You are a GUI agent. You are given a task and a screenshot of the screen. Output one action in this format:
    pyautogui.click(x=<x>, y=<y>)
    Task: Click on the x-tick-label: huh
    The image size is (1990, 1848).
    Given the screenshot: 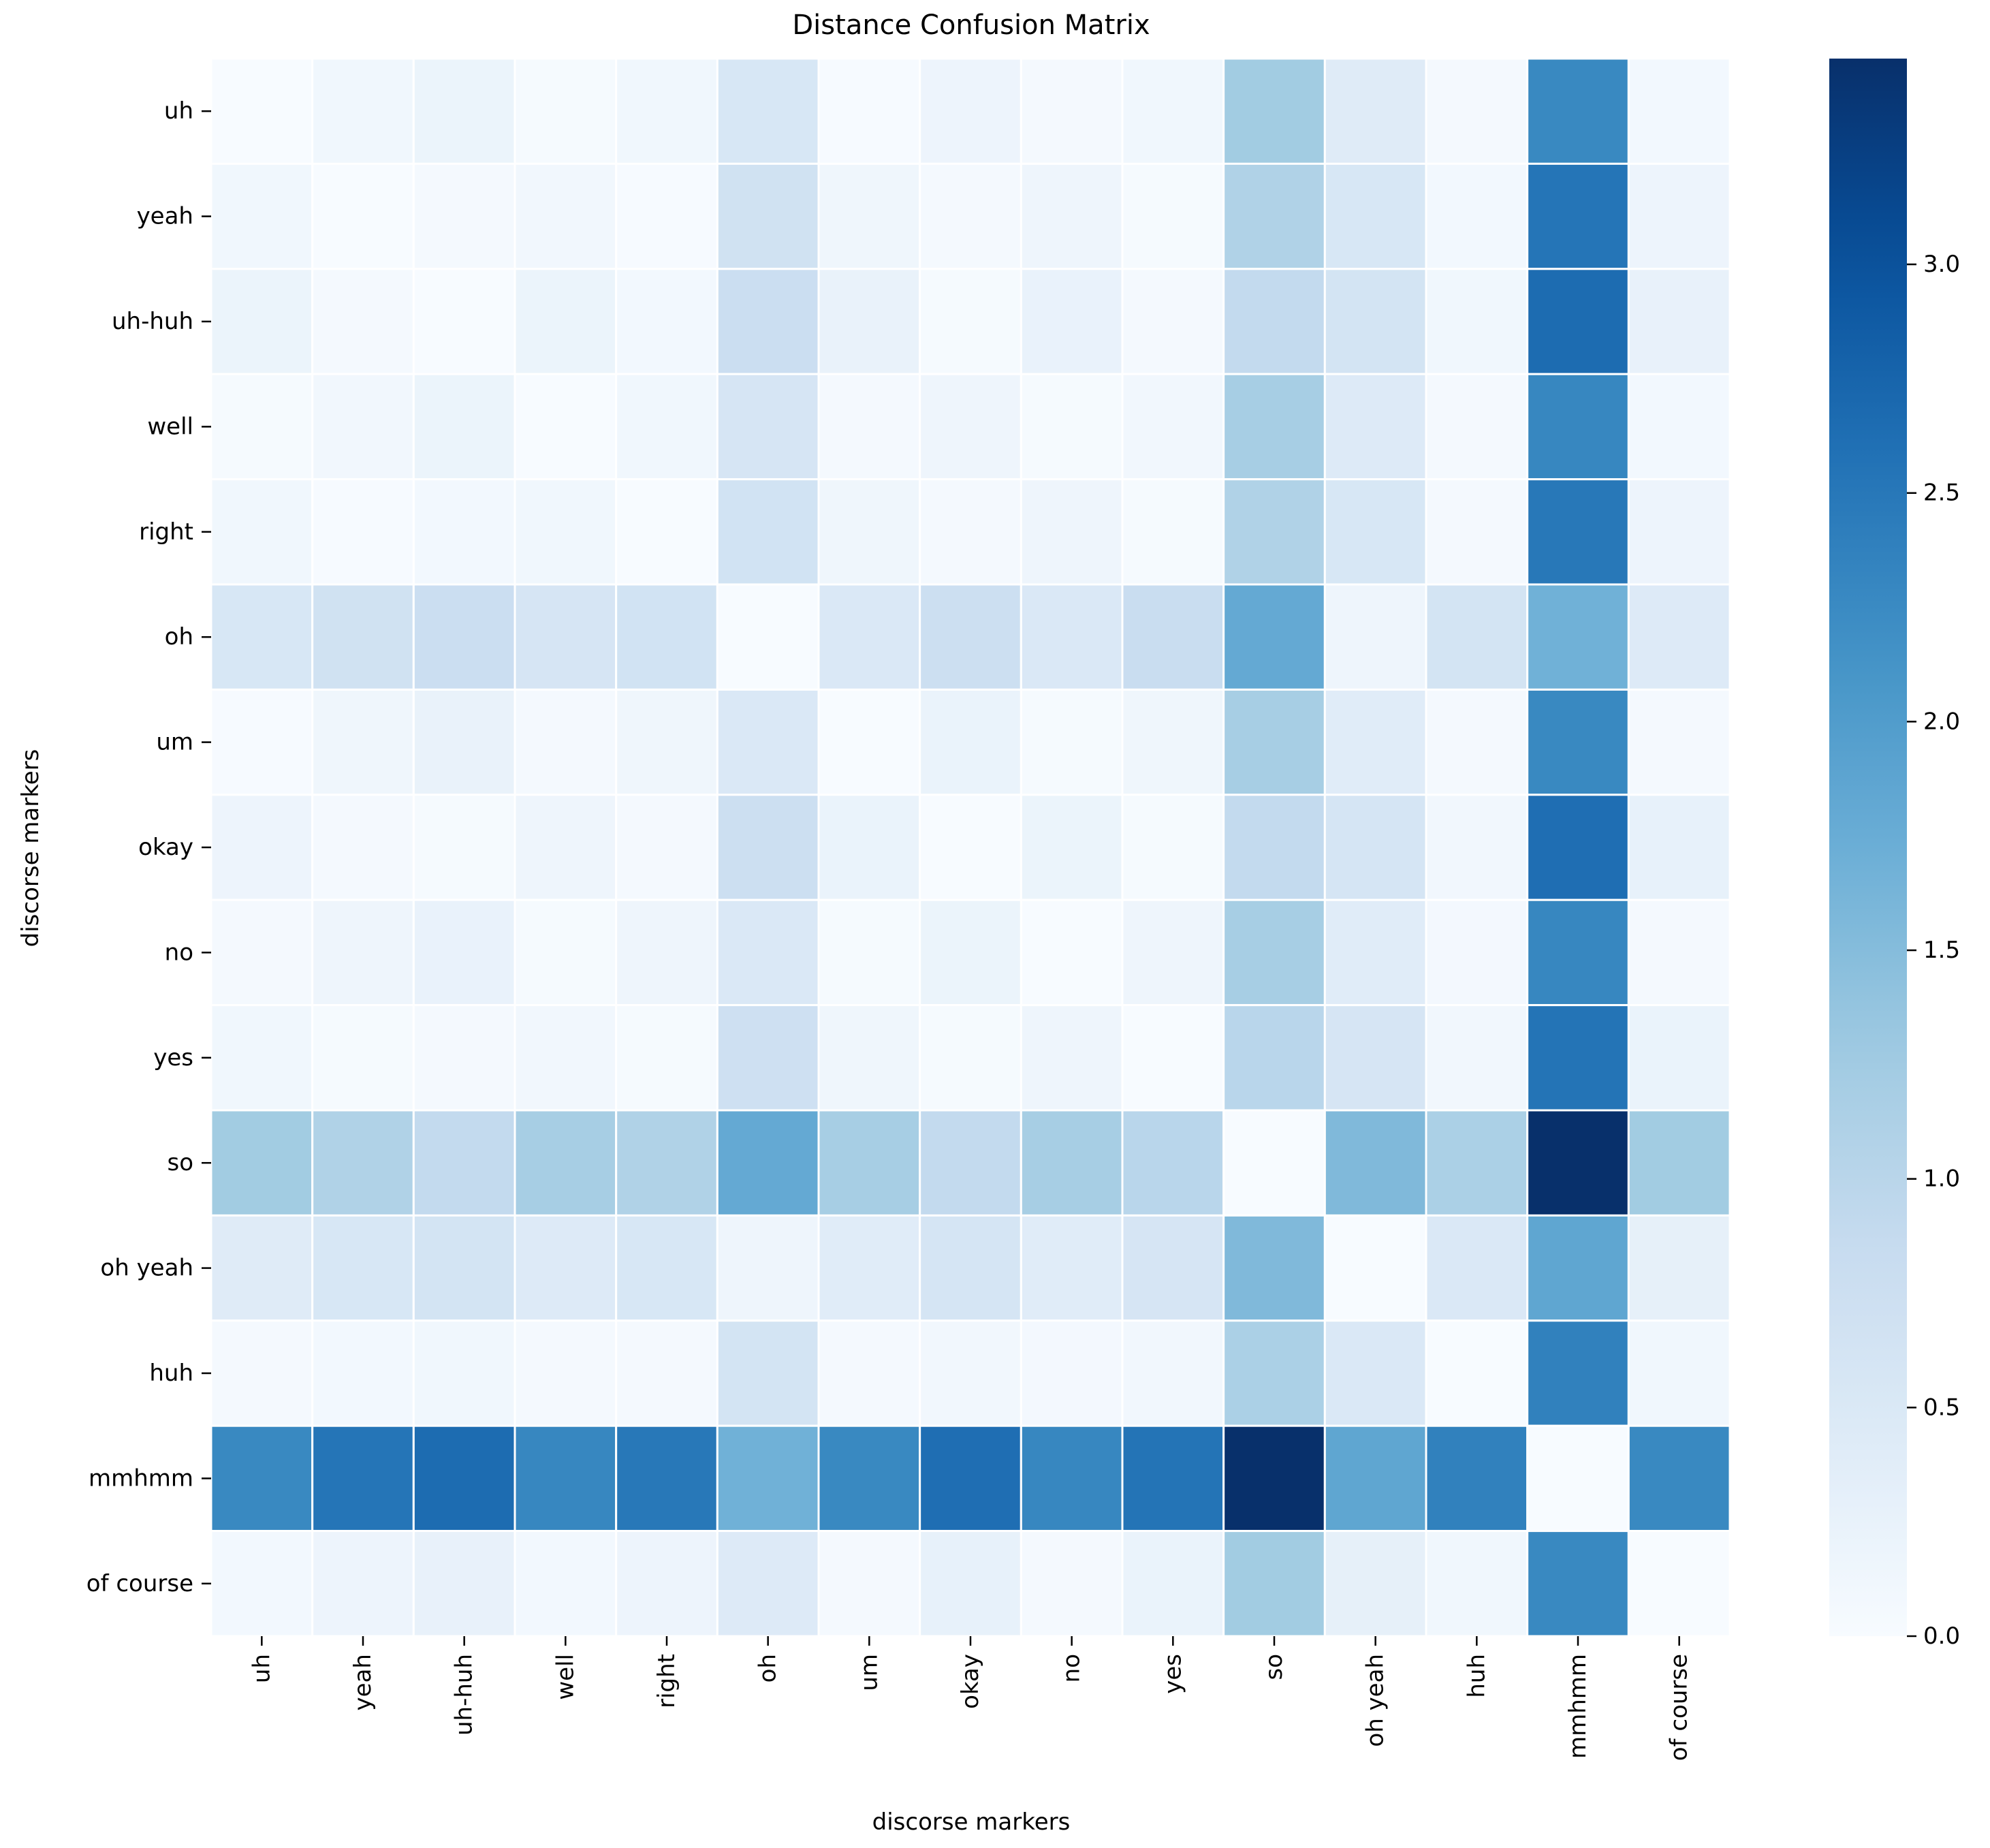 What is the action you would take?
    pyautogui.click(x=1476, y=1676)
    